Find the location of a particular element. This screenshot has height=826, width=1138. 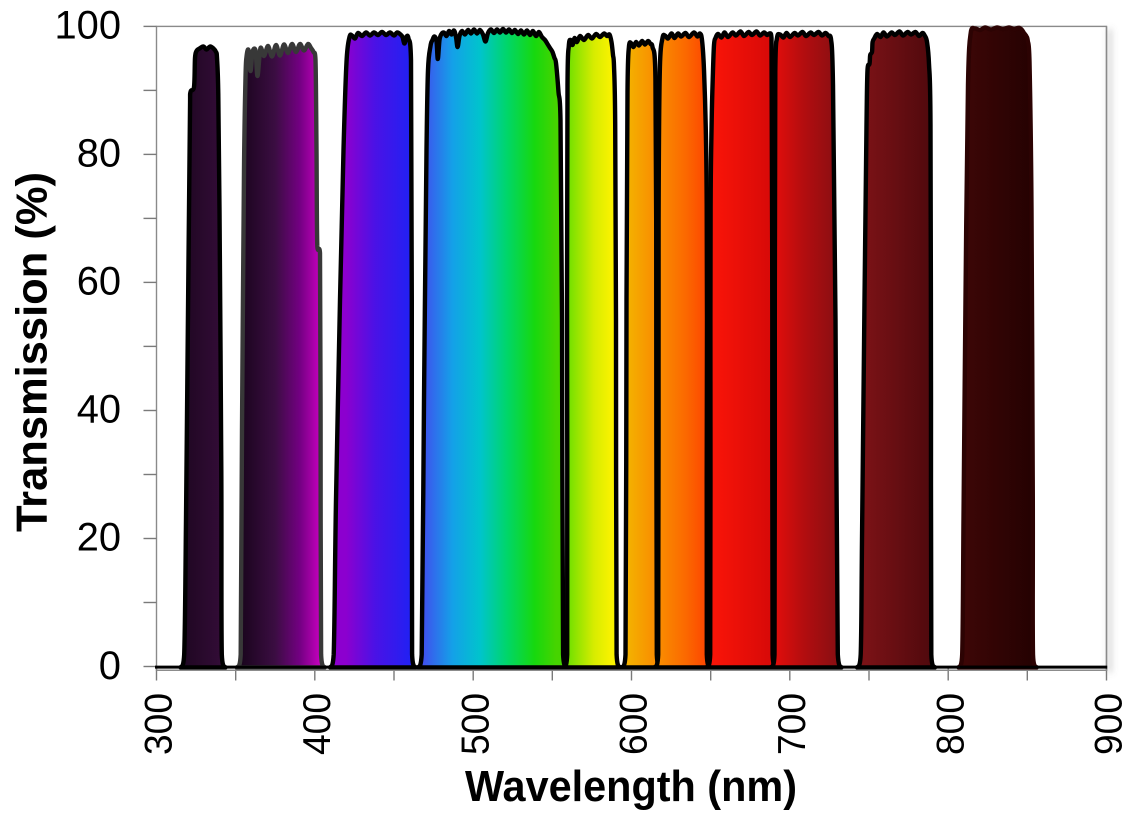

svg-text: Transmission (%) is located at coordinates (32, 352).